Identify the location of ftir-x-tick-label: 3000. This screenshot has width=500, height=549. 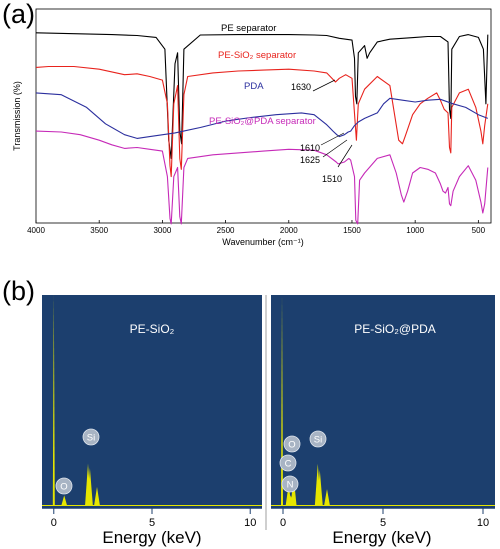
(162, 230).